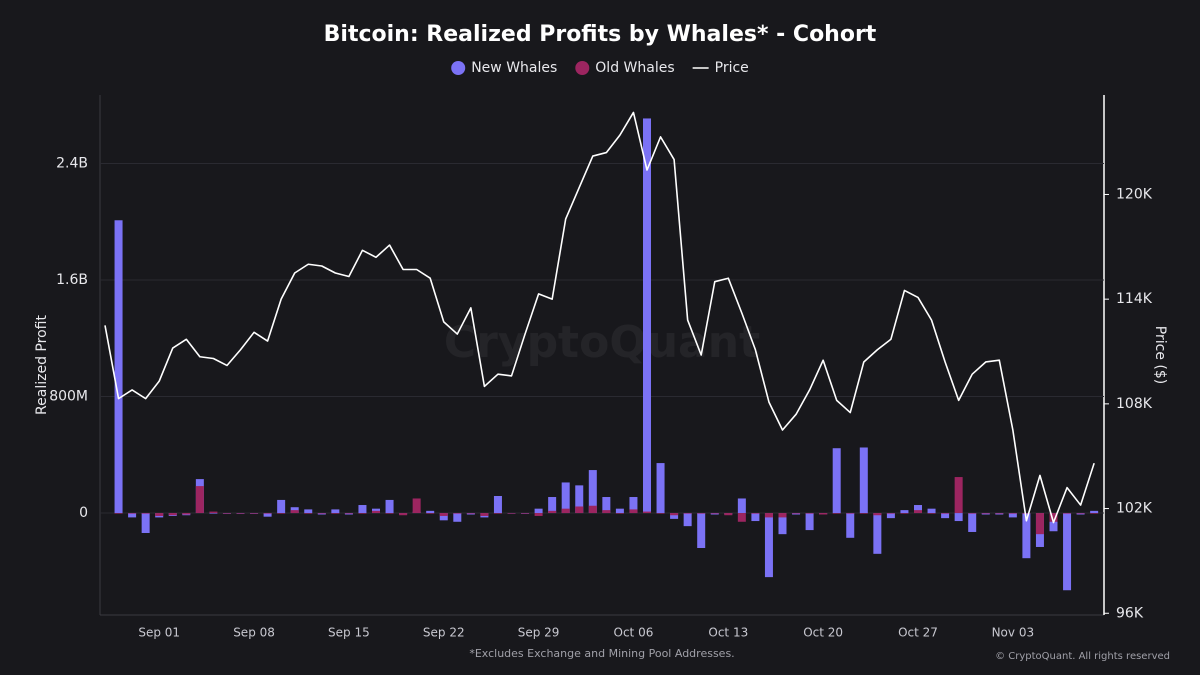 Image resolution: width=1200 pixels, height=675 pixels. I want to click on y2-tick-label: 114K, so click(1134, 299).